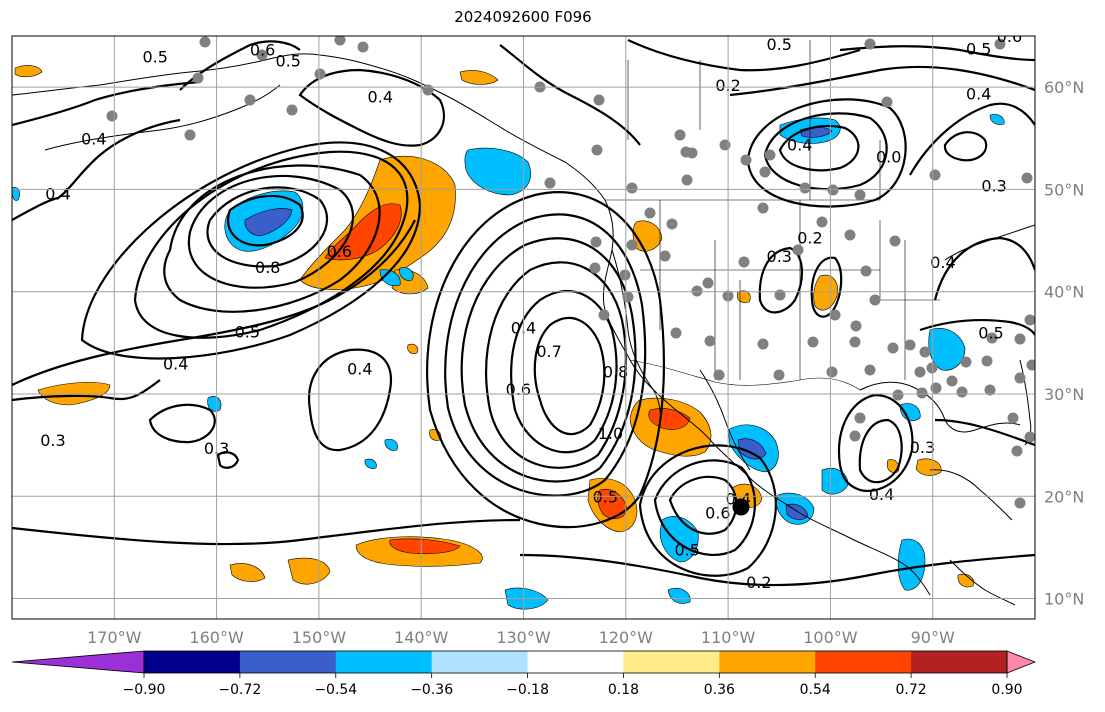 The width and height of the screenshot is (1105, 712). What do you see at coordinates (719, 690) in the screenshot?
I see `colorbar-tick-label: 0.36` at bounding box center [719, 690].